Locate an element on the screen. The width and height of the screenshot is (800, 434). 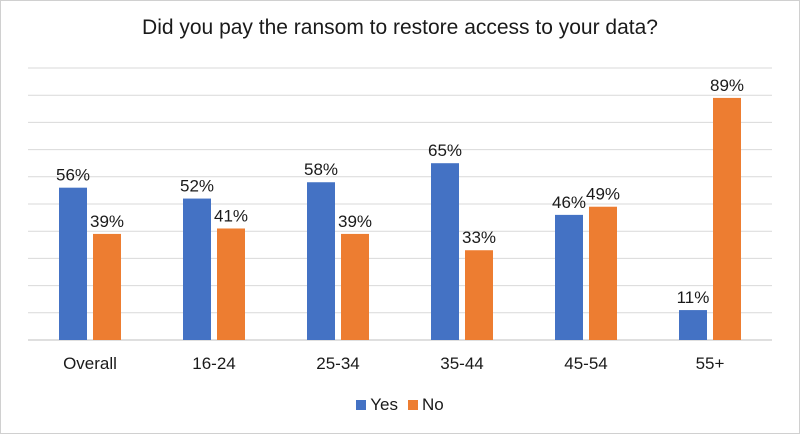
category-label-overall: Overall is located at coordinates (90, 363).